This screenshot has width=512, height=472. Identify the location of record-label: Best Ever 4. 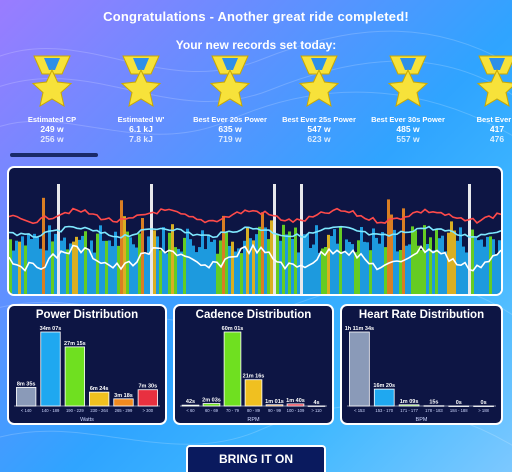
(494, 119).